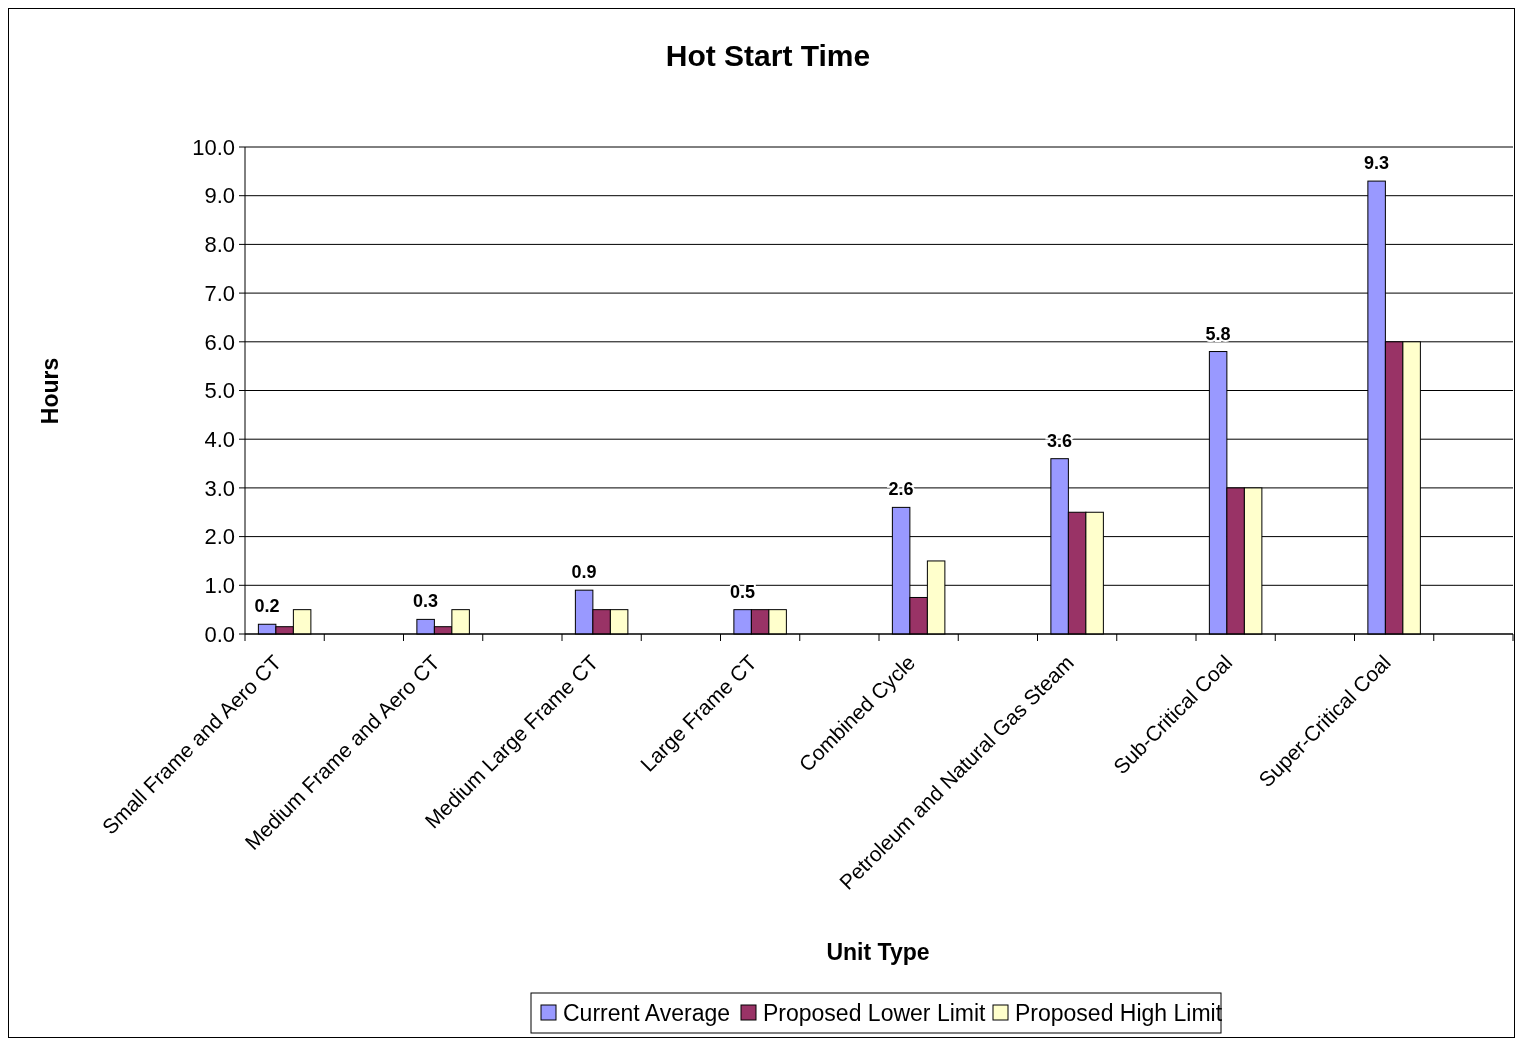 Image resolution: width=1523 pixels, height=1038 pixels. What do you see at coordinates (584, 572) in the screenshot?
I see `data-label: 0.9` at bounding box center [584, 572].